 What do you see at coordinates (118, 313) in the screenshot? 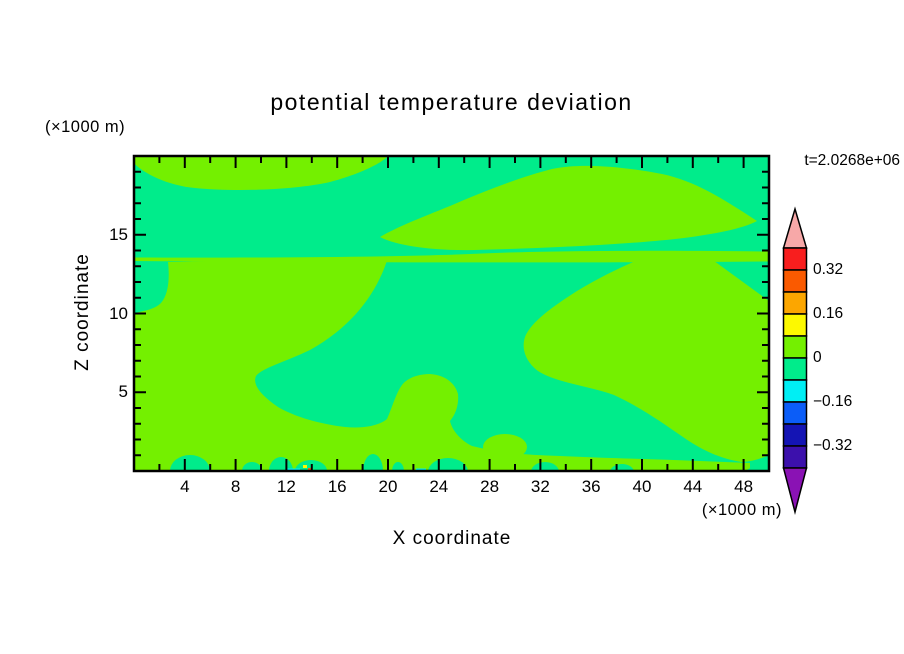
I see `z-tick-label: 10` at bounding box center [118, 313].